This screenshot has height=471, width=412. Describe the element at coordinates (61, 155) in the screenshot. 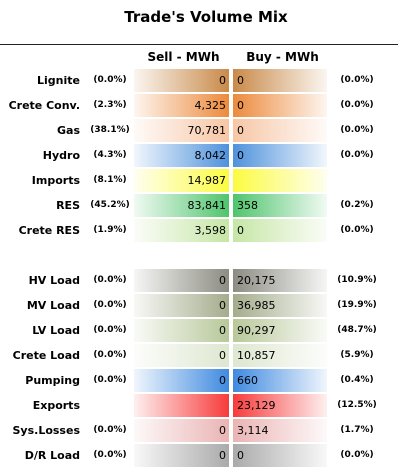

I see `row-category-label: Hydro` at that location.